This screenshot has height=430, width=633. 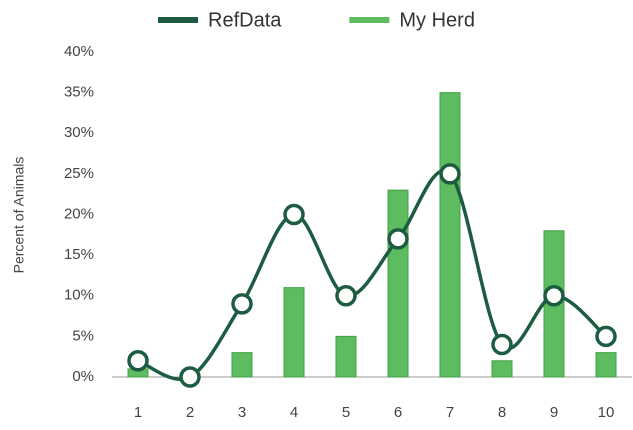 What do you see at coordinates (242, 412) in the screenshot?
I see `x-tick-label: 3` at bounding box center [242, 412].